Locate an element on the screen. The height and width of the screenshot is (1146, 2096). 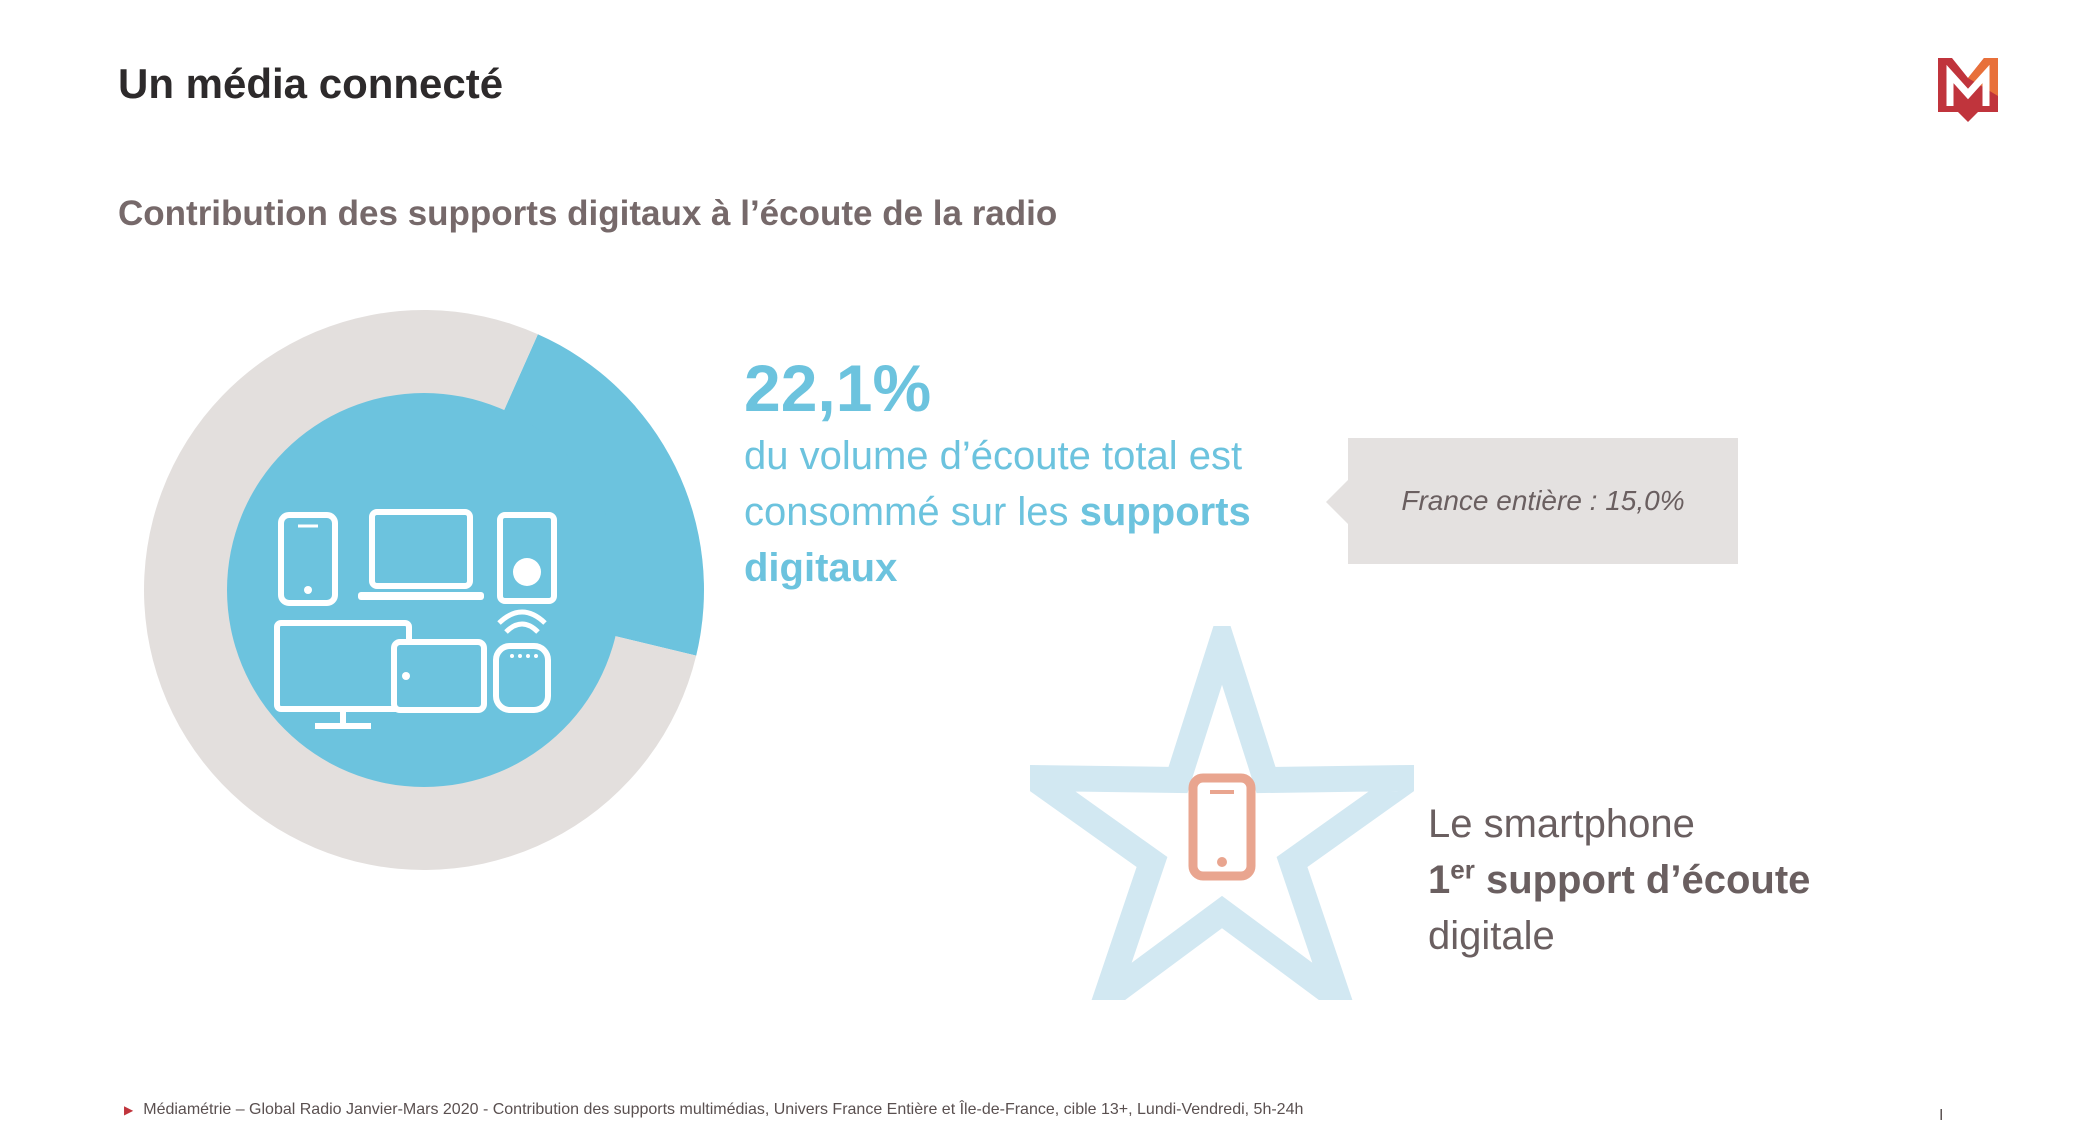
smart-speaker-icon is located at coordinates (522, 661).